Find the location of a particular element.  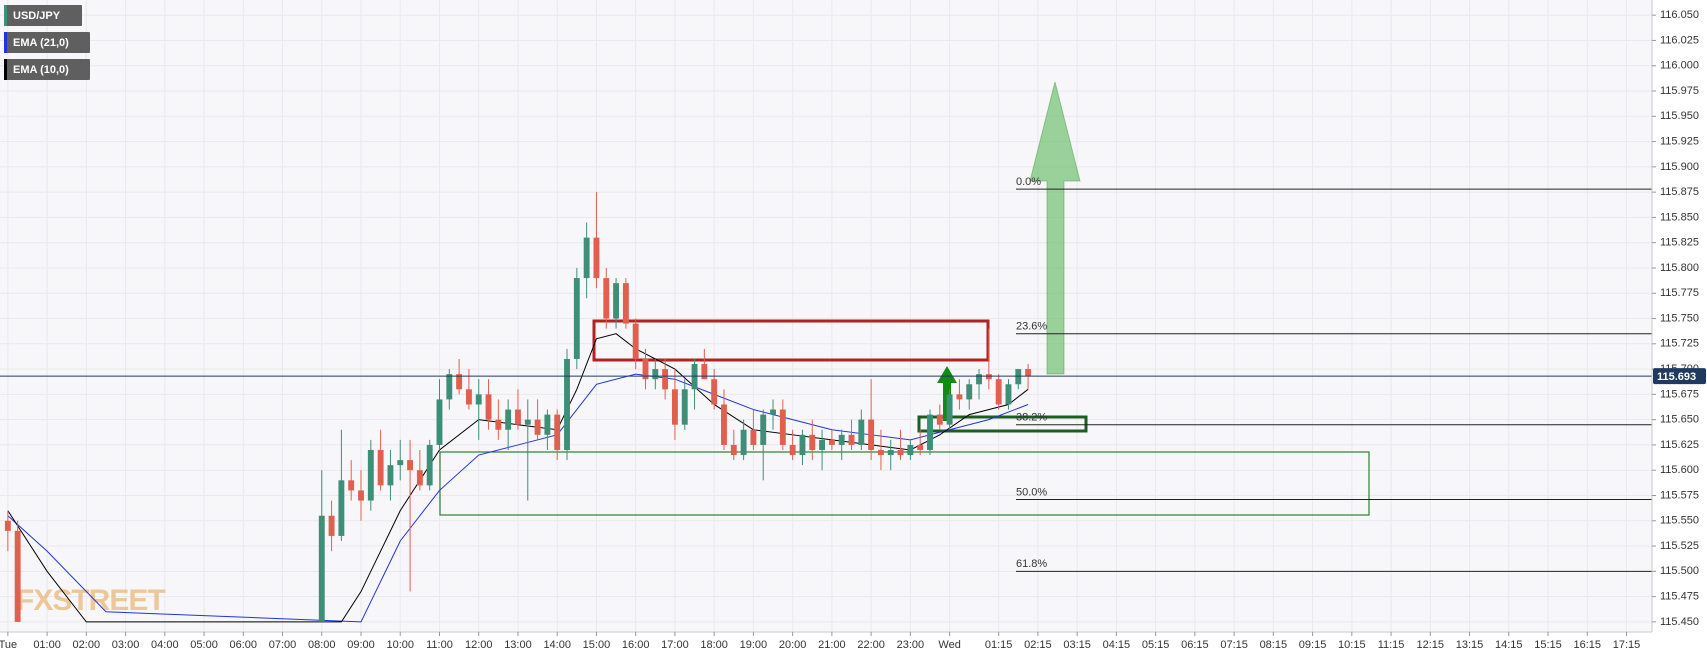

x-tick-label: 07:00 is located at coordinates (283, 645).